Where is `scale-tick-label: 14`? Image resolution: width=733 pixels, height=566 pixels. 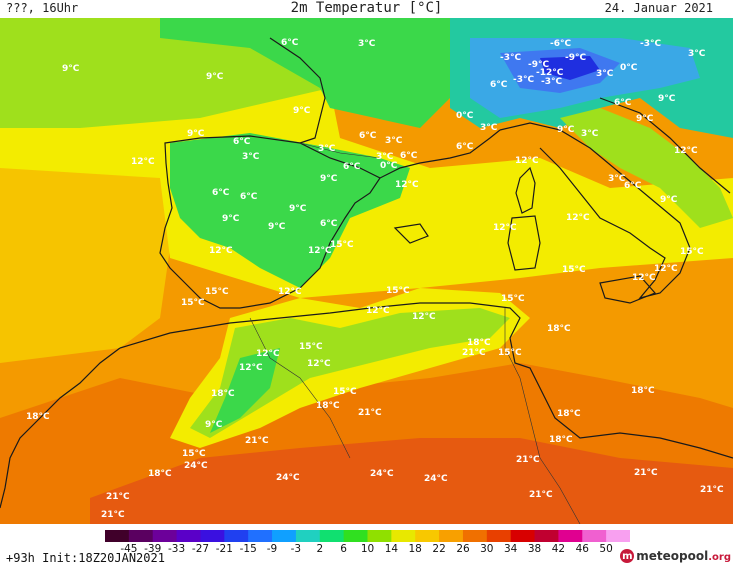
scale-tick-label: 14 is located at coordinates (391, 549).